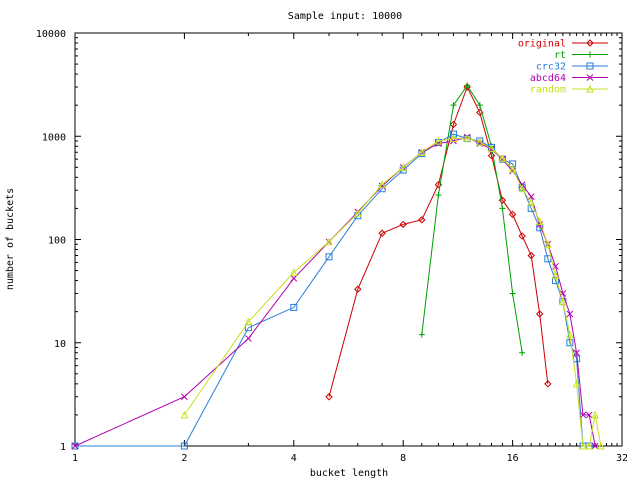 This screenshot has width=640, height=480. Describe the element at coordinates (590, 66) in the screenshot. I see `legend-marker-crc32` at that location.